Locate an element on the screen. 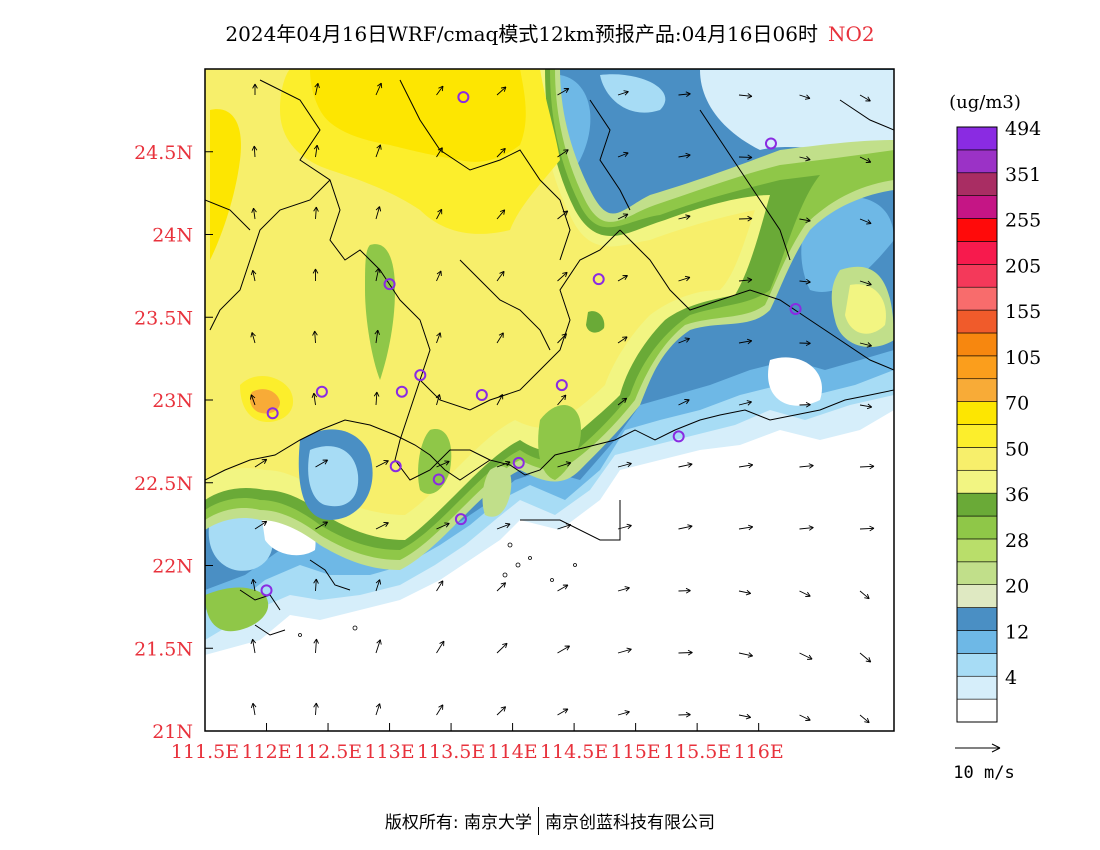 The image size is (1100, 850). x-tick-label: 114E is located at coordinates (513, 752).